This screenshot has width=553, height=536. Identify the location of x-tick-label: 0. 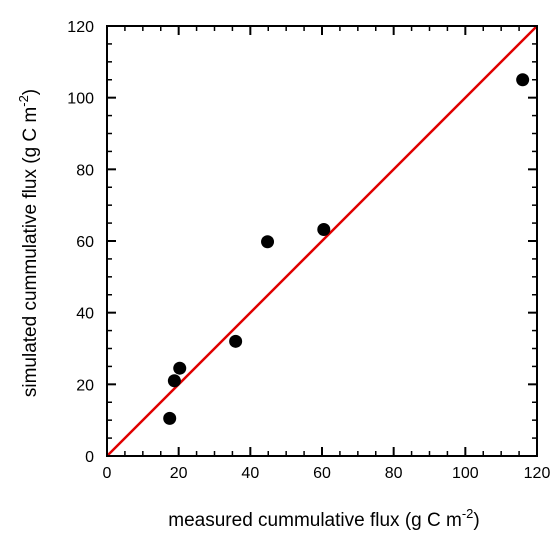
(107, 473).